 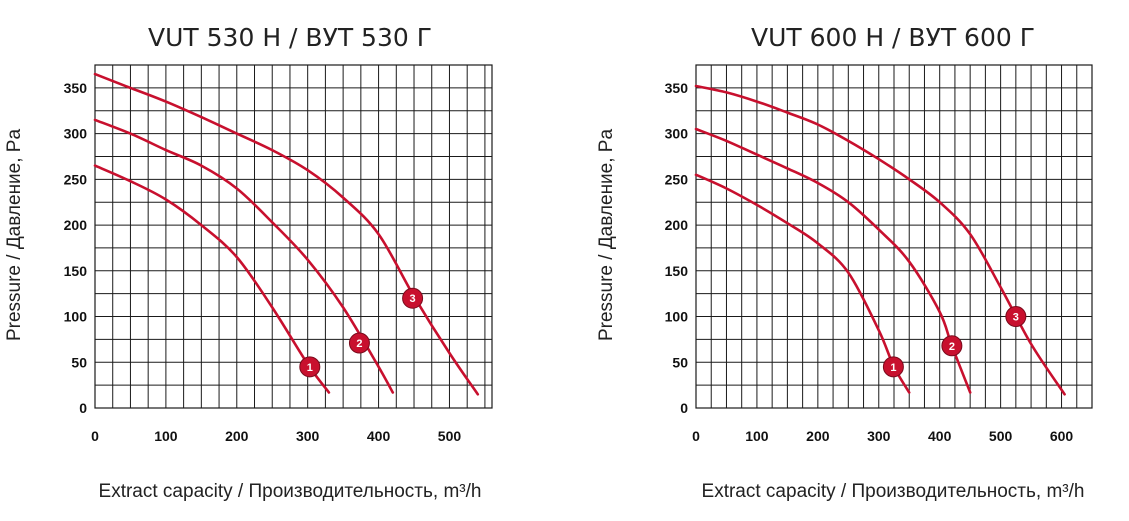 What do you see at coordinates (290, 37) in the screenshot?
I see `chart-title: VUT 530 H / ВУТ 530 Г` at bounding box center [290, 37].